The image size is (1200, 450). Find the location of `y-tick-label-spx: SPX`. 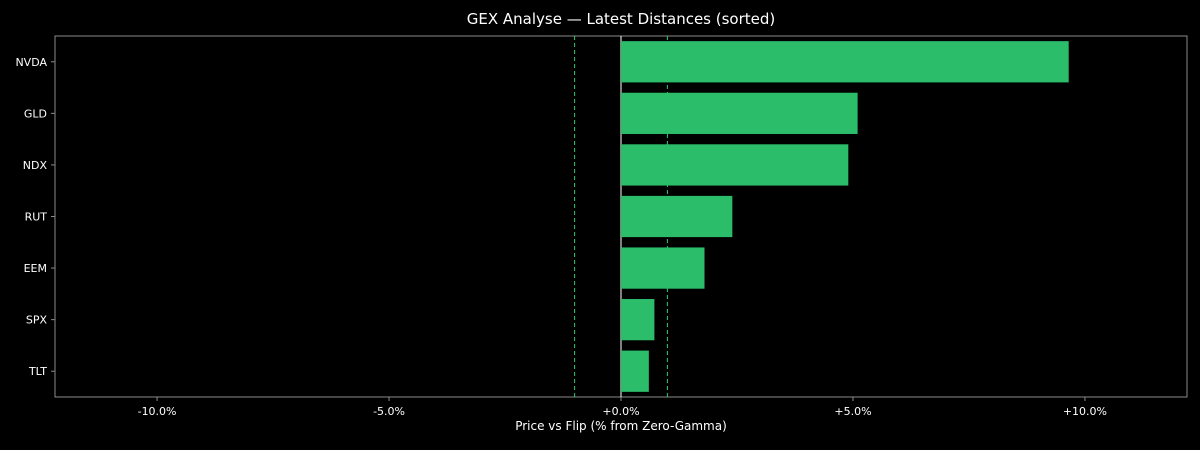

y-tick-label-spx: SPX is located at coordinates (37, 320).